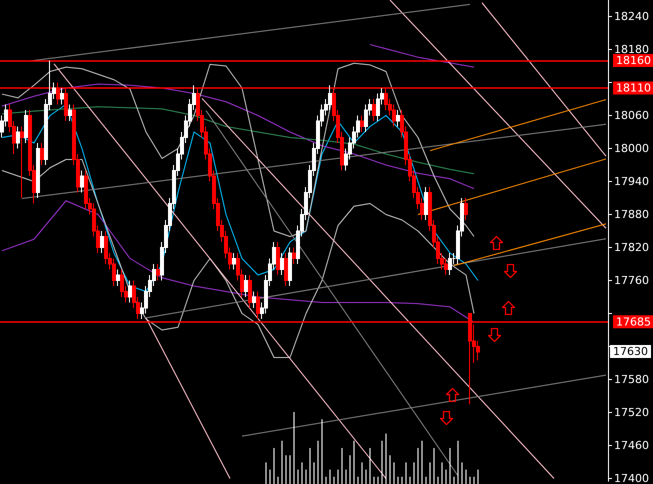 The width and height of the screenshot is (653, 484). I want to click on line-series, so click(238, 140).